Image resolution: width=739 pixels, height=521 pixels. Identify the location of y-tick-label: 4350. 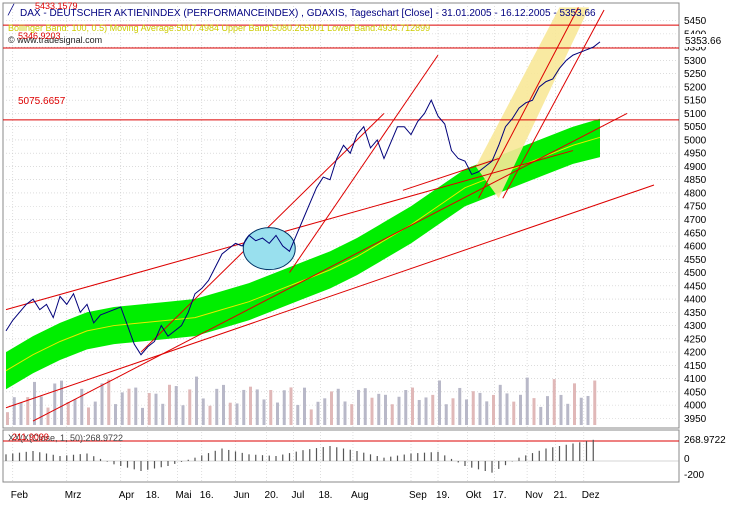
(695, 313).